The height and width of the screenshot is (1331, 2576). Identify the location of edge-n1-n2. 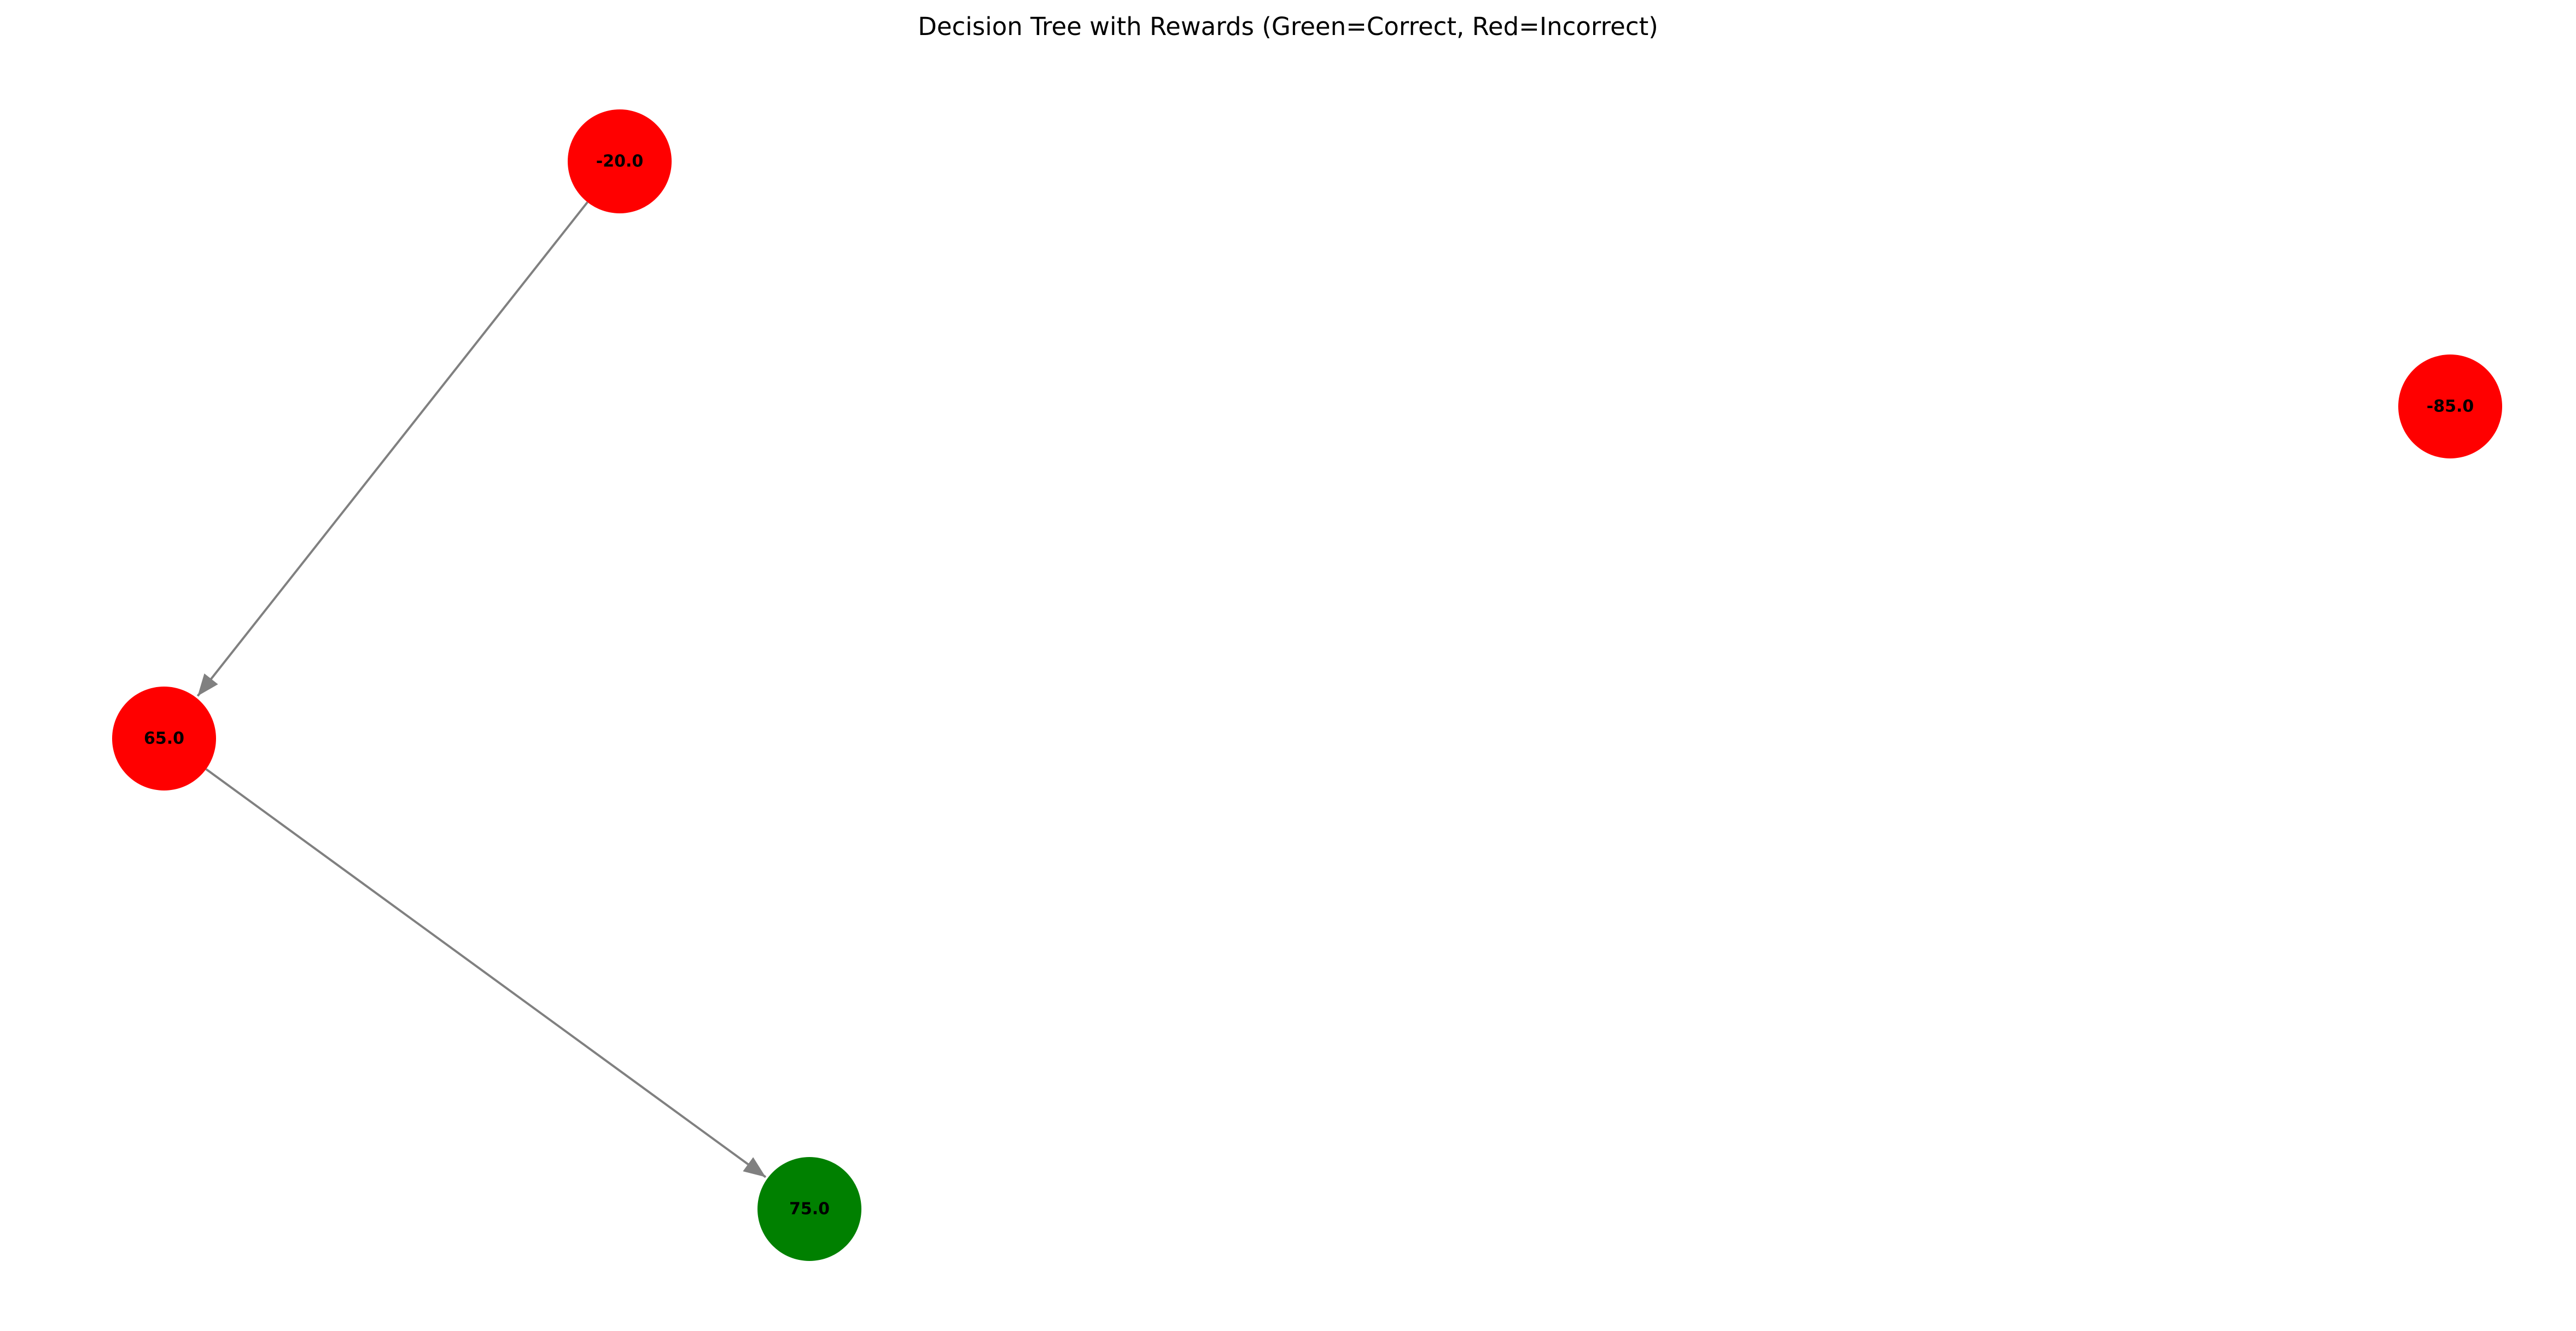
(392, 449).